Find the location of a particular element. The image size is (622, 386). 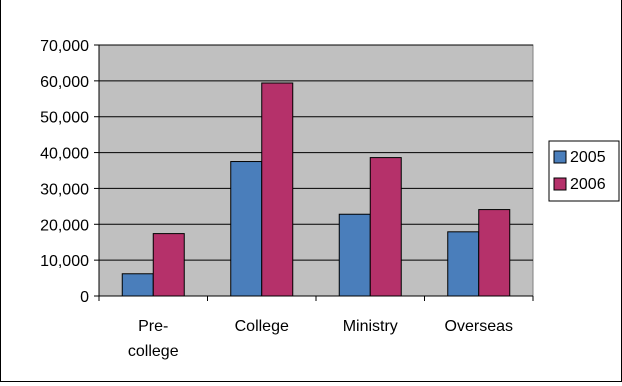

x-tick-label: Pre- is located at coordinates (153, 326).